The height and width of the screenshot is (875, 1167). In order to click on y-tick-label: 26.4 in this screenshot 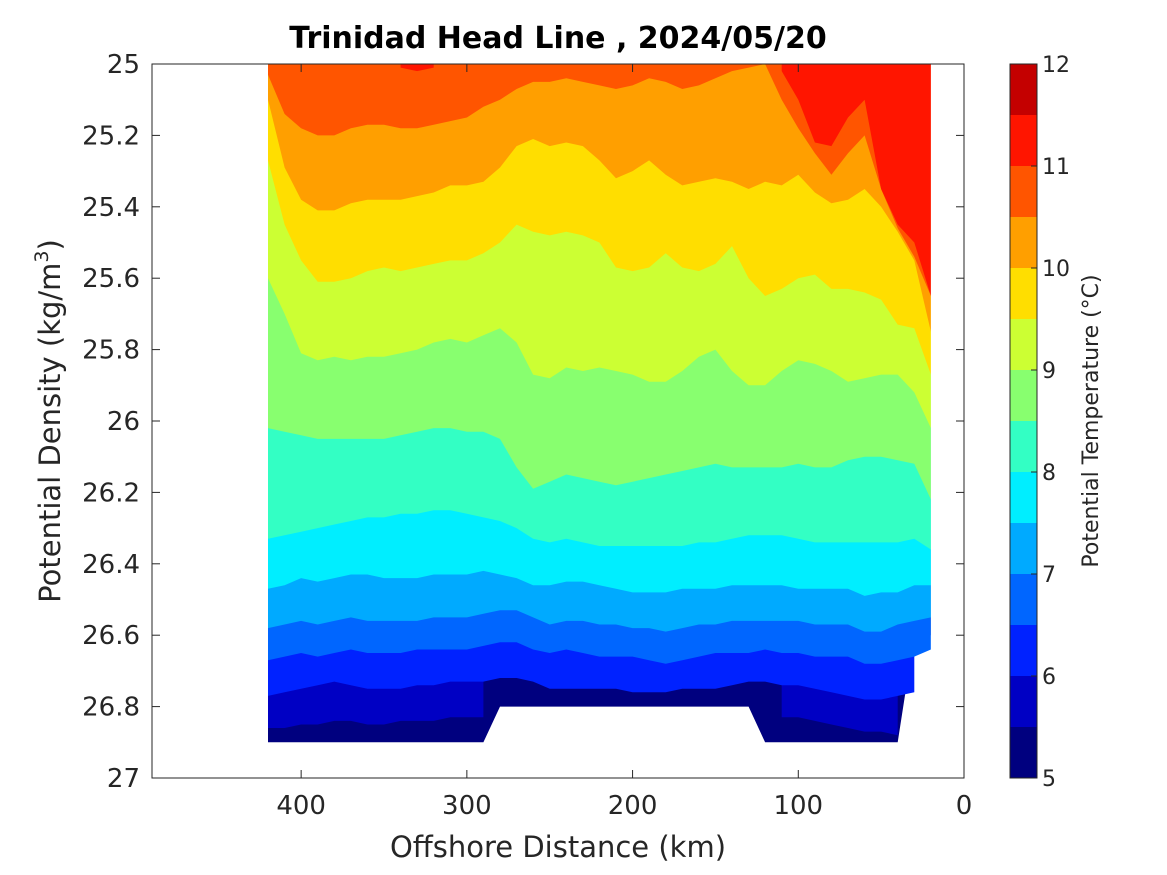, I will do `click(111, 565)`.